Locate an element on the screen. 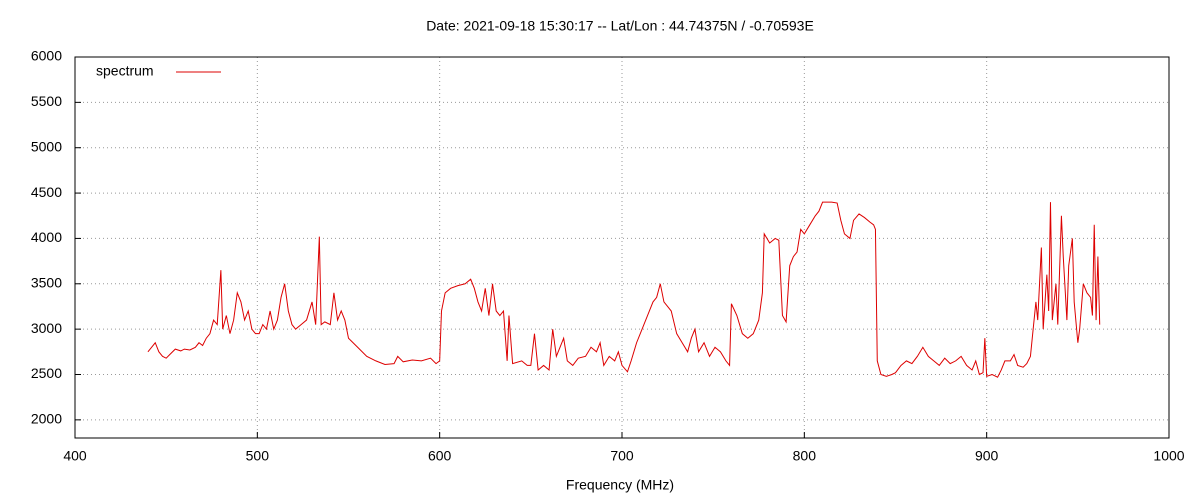 The image size is (1200, 500). y-tick-label: 4000 is located at coordinates (46, 237).